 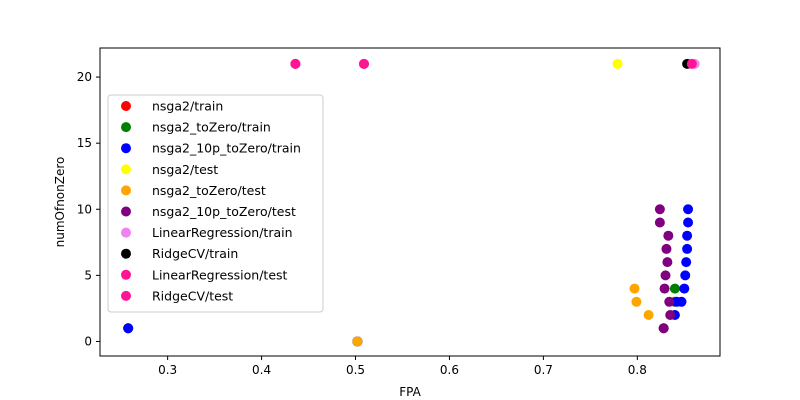 What do you see at coordinates (209, 190) in the screenshot?
I see `legend-label: nsga2_toZero/test` at bounding box center [209, 190].